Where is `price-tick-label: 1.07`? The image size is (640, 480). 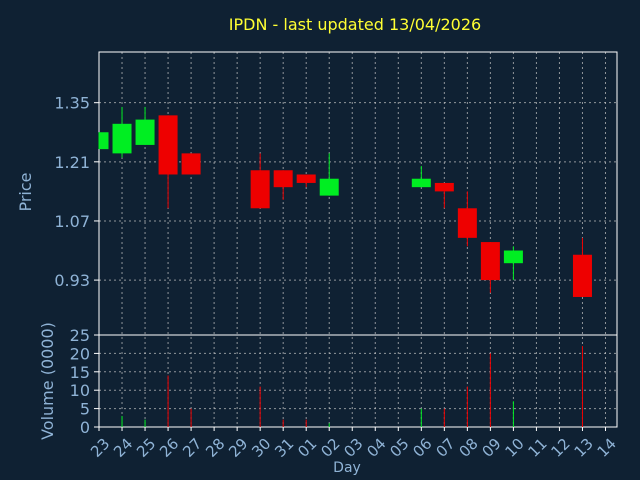 price-tick-label: 1.07 is located at coordinates (72, 221).